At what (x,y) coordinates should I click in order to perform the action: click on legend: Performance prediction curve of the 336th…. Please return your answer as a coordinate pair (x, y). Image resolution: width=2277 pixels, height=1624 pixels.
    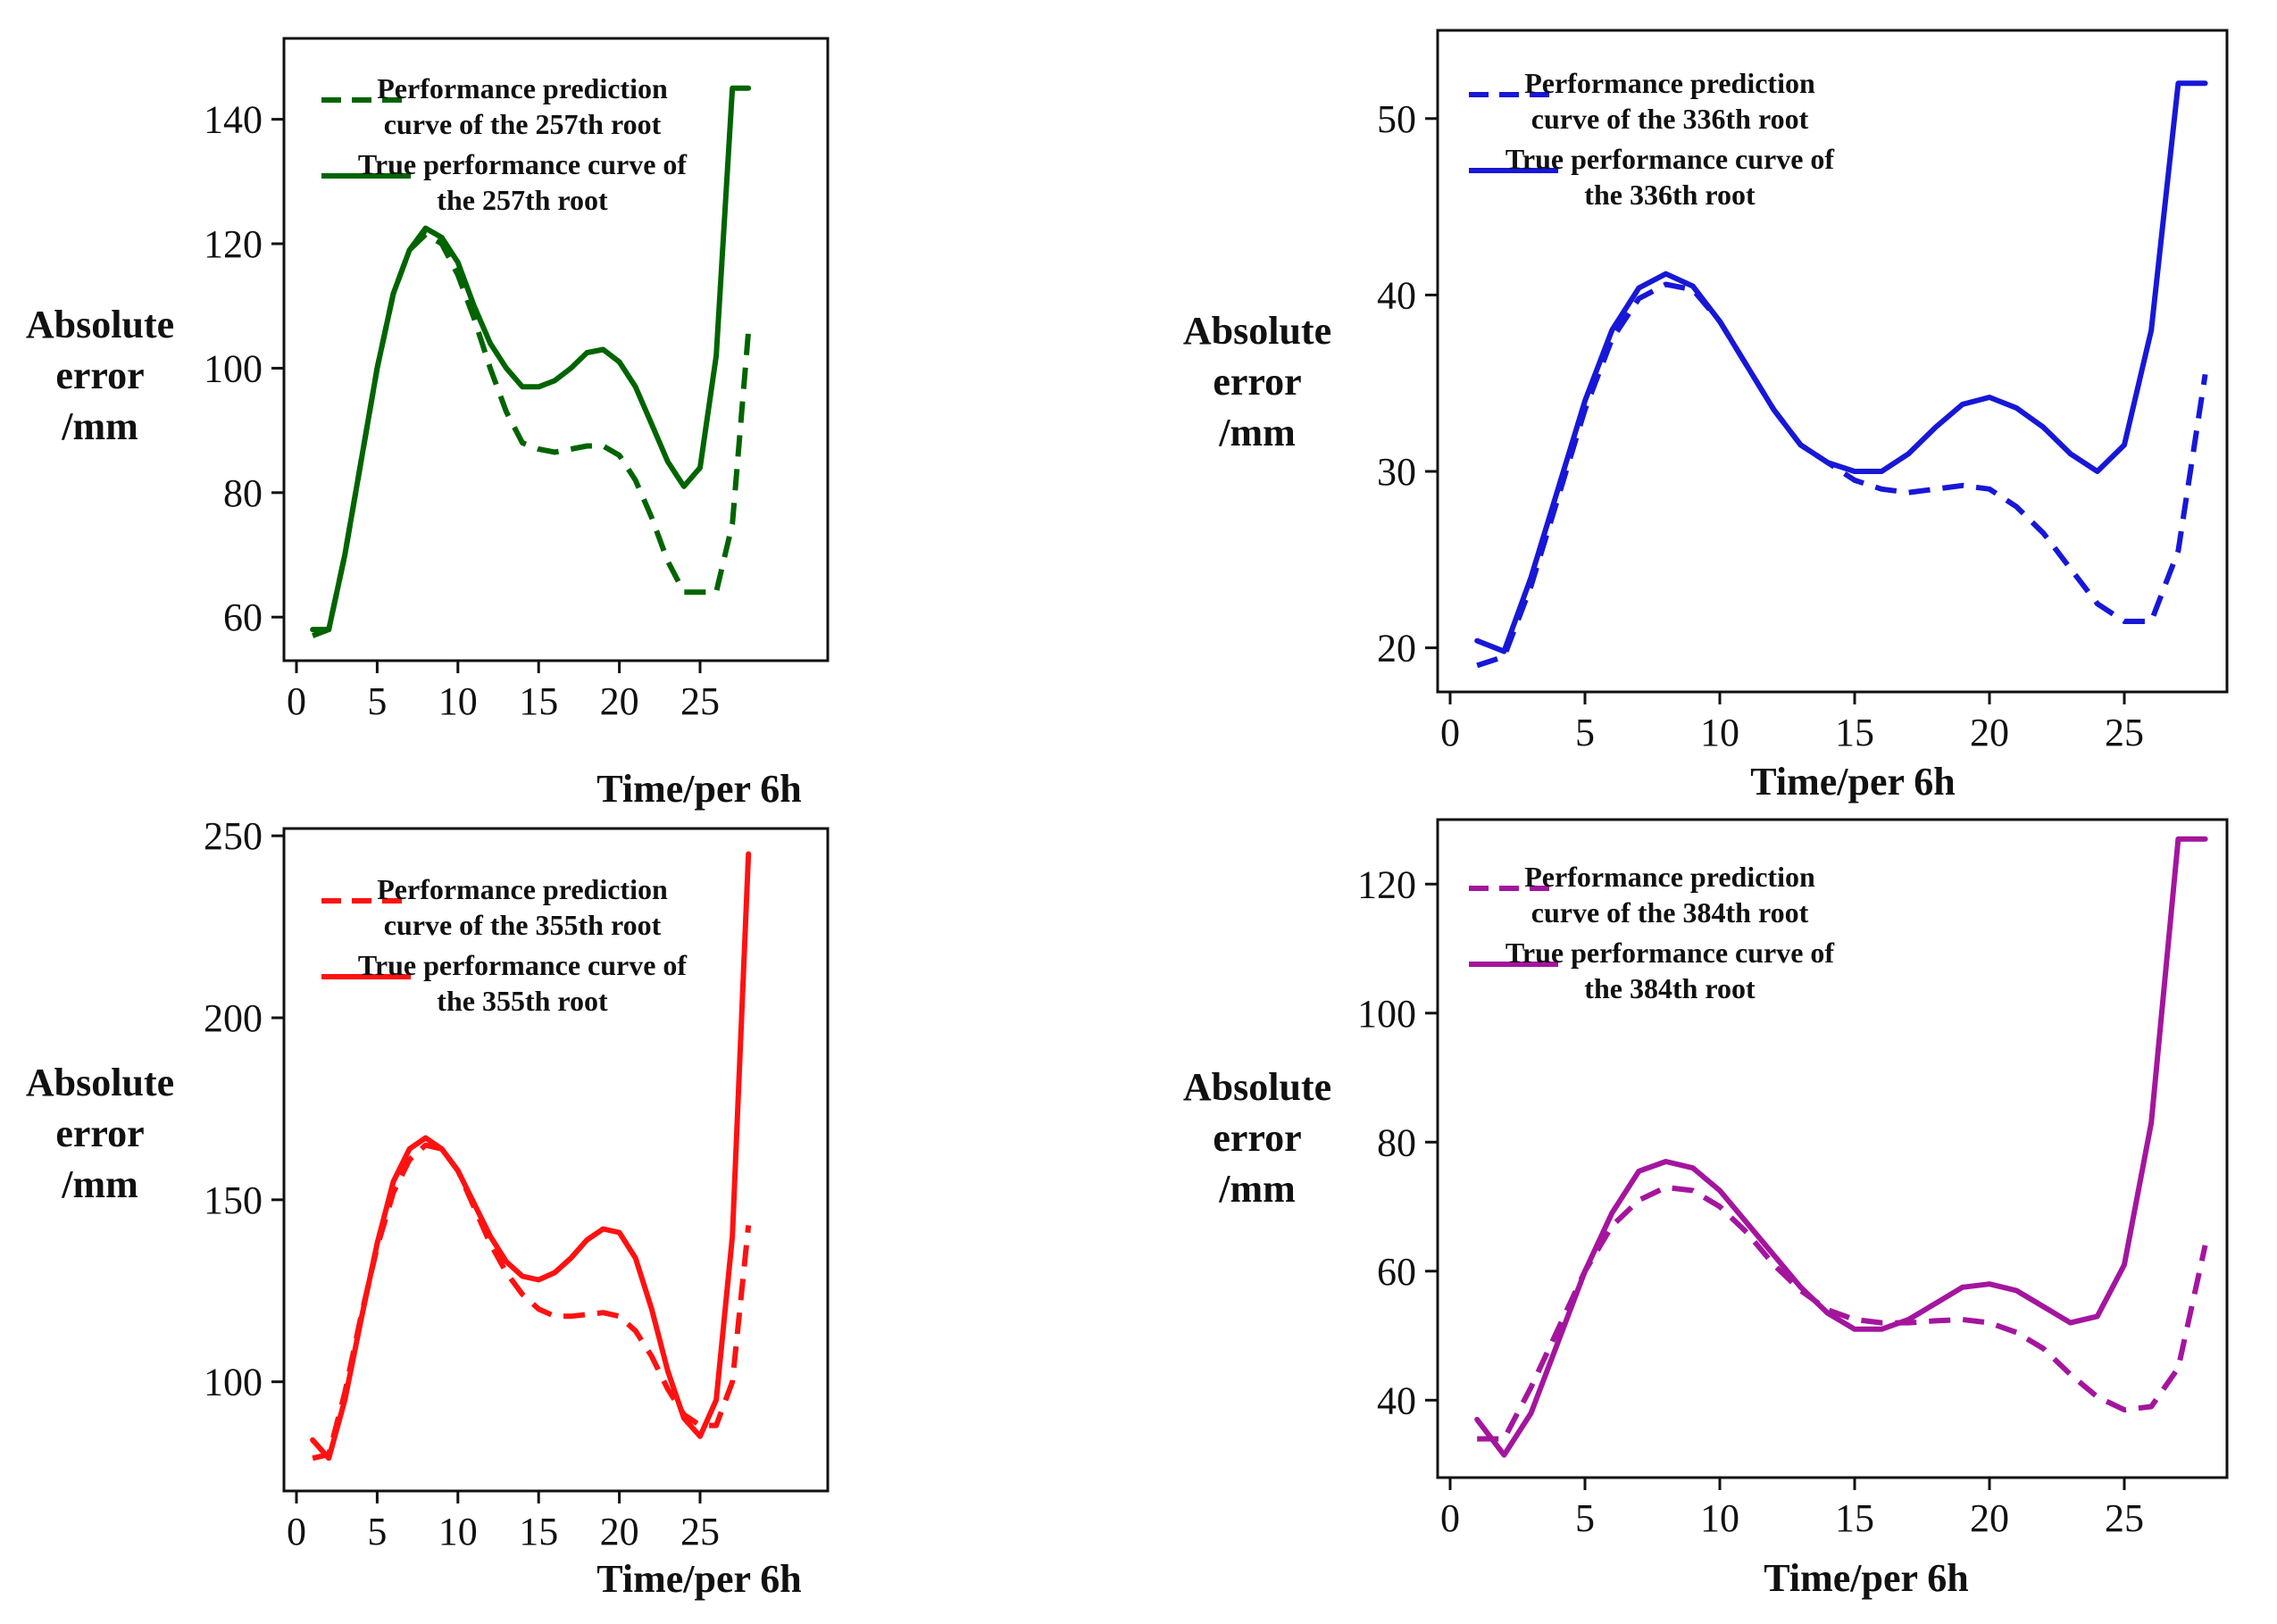
    Looking at the image, I should click on (1651, 139).